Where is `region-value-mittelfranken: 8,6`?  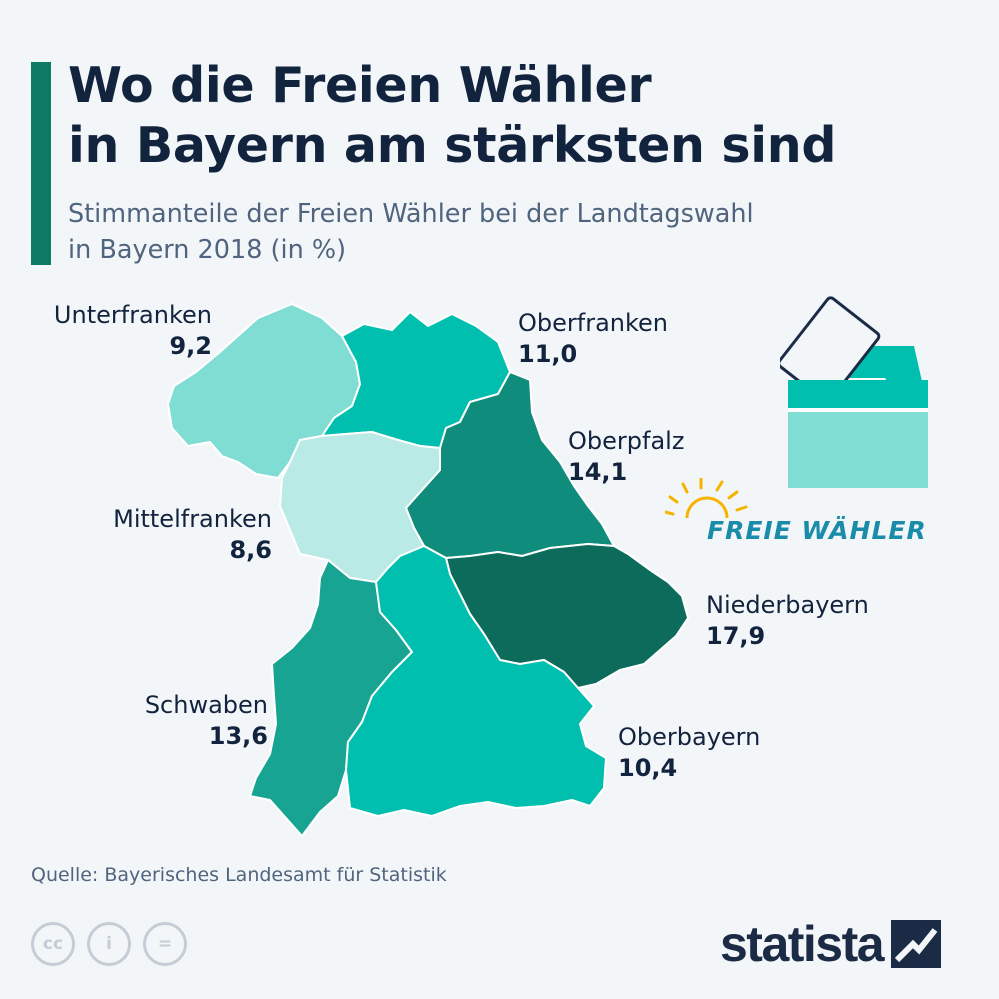
region-value-mittelfranken: 8,6 is located at coordinates (250, 550).